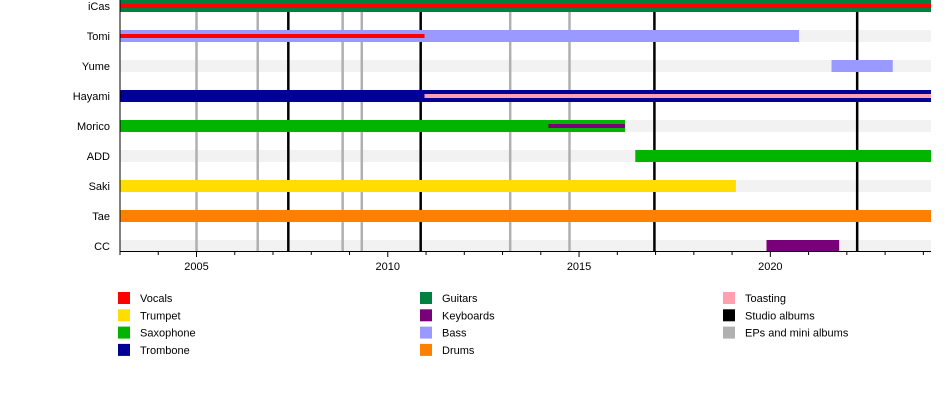 This screenshot has height=405, width=950. I want to click on legend-swatch-saxophone, so click(124, 332).